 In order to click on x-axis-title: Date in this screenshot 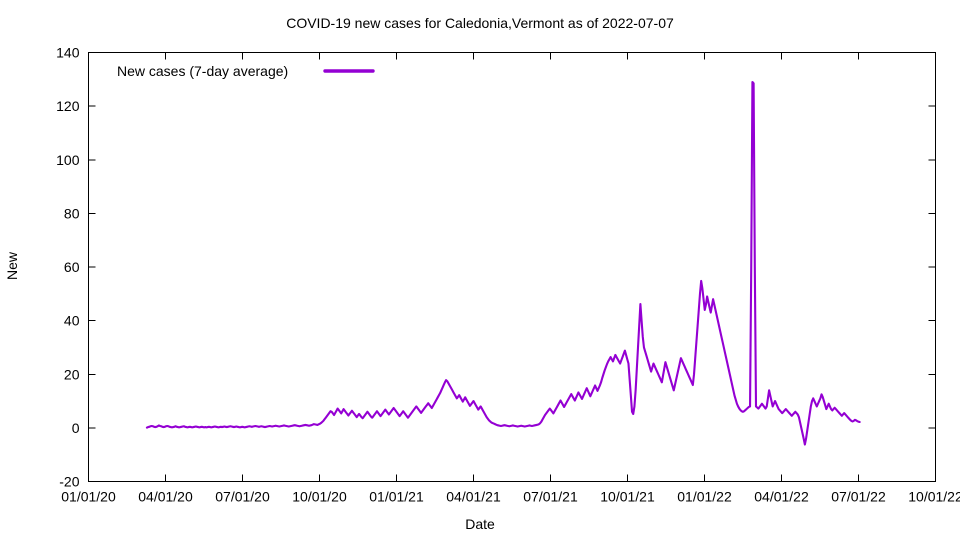, I will do `click(480, 524)`.